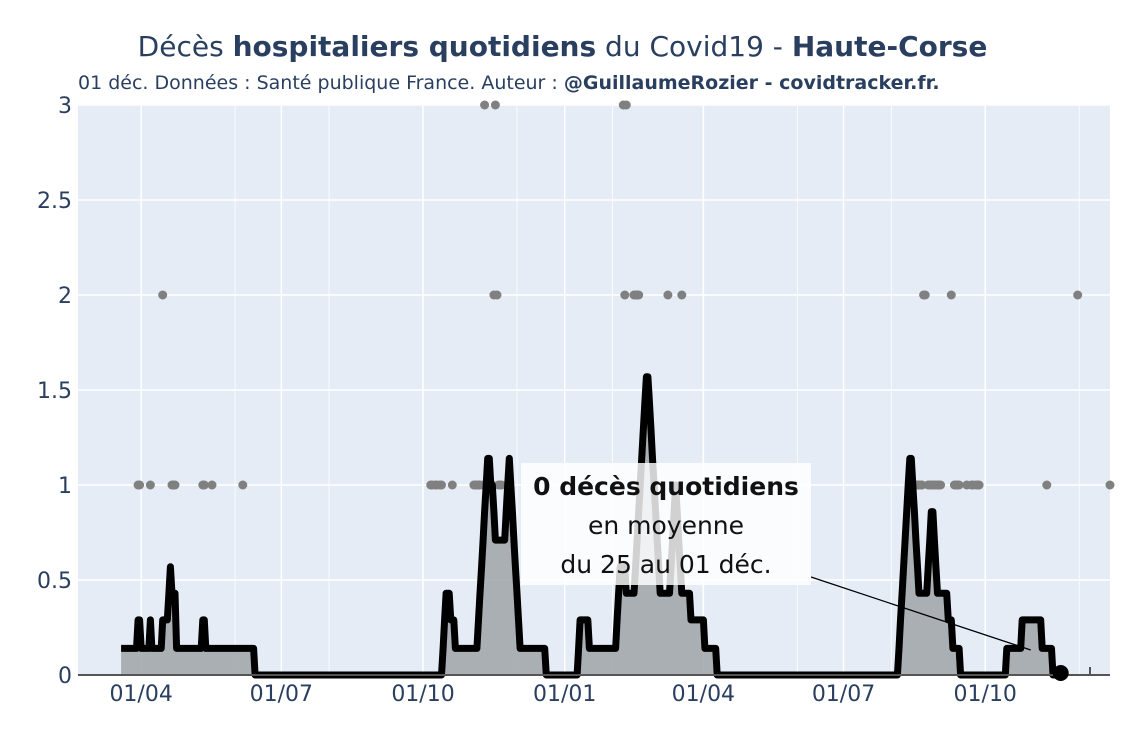  I want to click on subtitle-author: @GuillaumeRozier - covidtracker.fr., so click(751, 83).